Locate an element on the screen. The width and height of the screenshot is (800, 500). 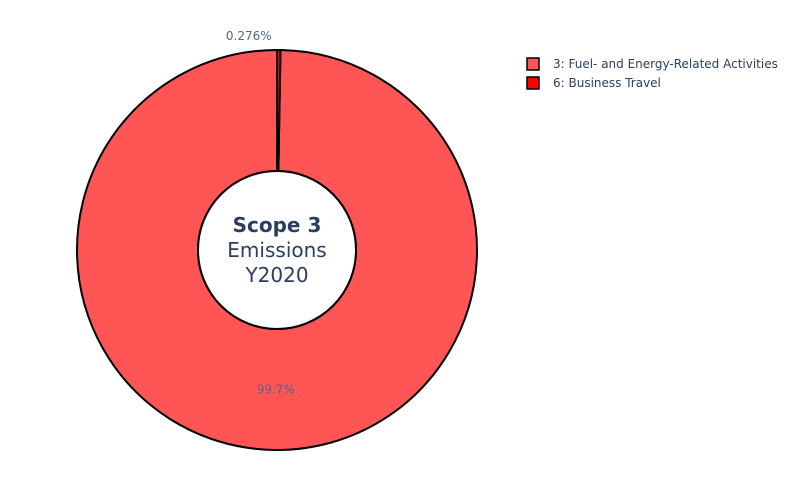
slice-label-1: 99.7% is located at coordinates (276, 389).